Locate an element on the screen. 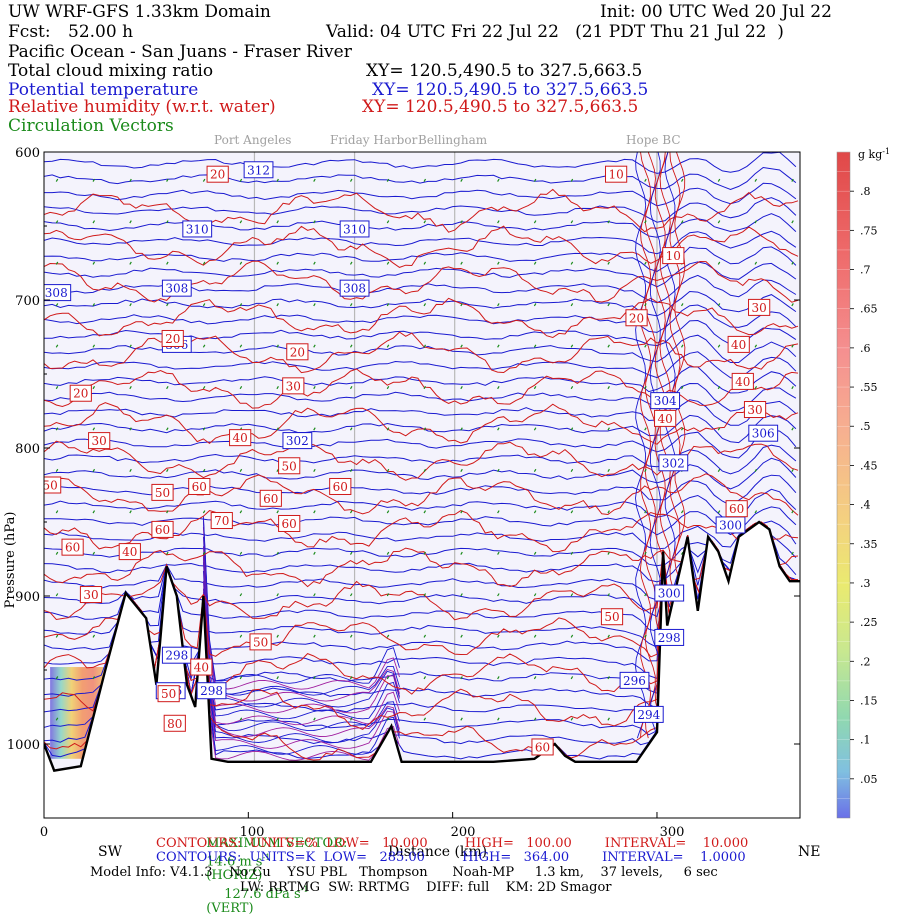  town-hope: Hope BC is located at coordinates (653, 140).